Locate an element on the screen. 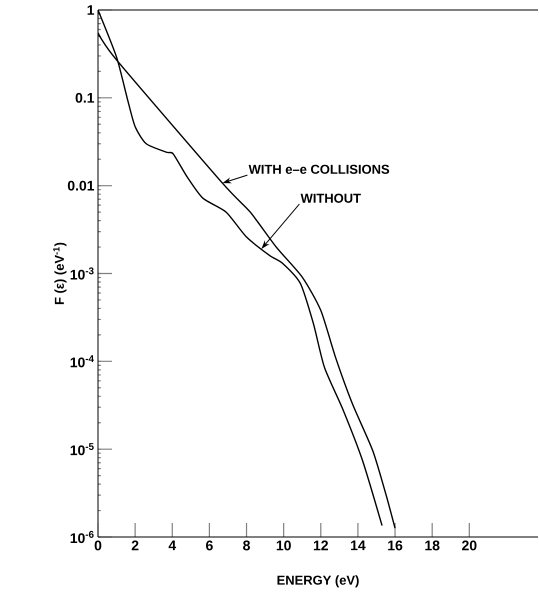 The width and height of the screenshot is (539, 600). annotation: WITH e–e COLLISIONS is located at coordinates (319, 169).